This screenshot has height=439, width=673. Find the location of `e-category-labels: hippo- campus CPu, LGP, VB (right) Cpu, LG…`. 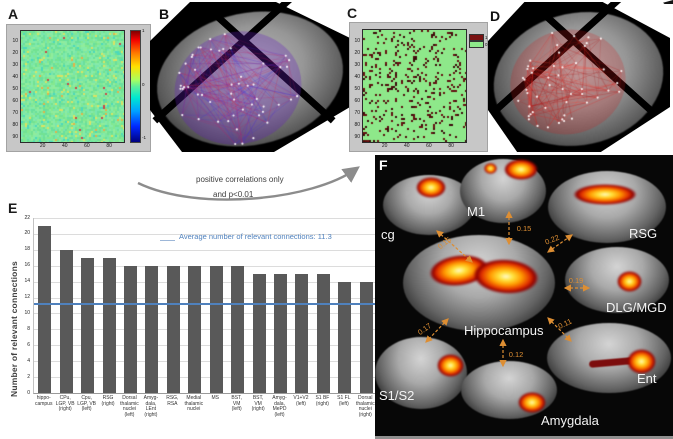

e-category-labels: hippo- campus CPu, LGP, VB (right) Cpu, LG… is located at coordinates (204, 416).